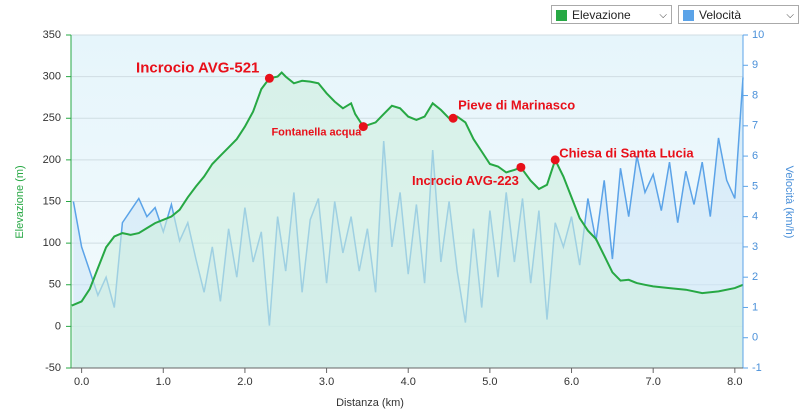  Describe the element at coordinates (601, 15) in the screenshot. I see `legend-label: Elevazione` at that location.